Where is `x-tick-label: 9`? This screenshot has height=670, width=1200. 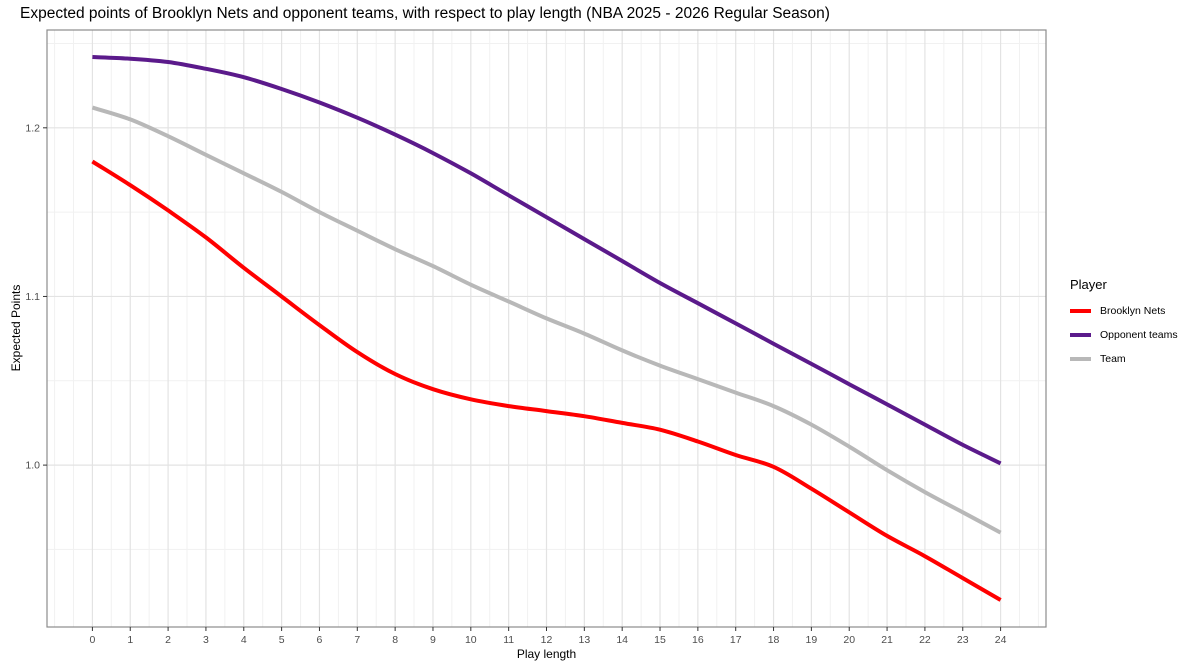 x-tick-label: 9 is located at coordinates (433, 640).